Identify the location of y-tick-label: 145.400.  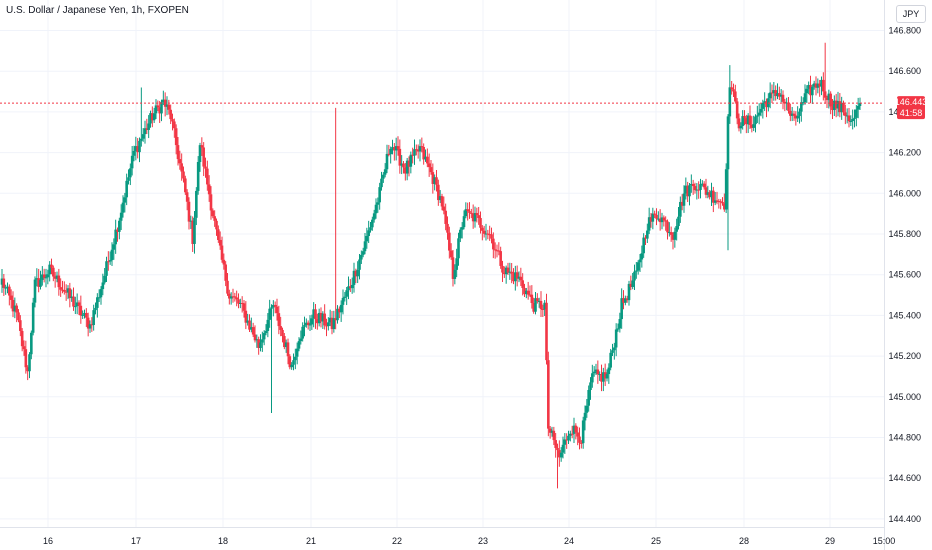
(904, 315).